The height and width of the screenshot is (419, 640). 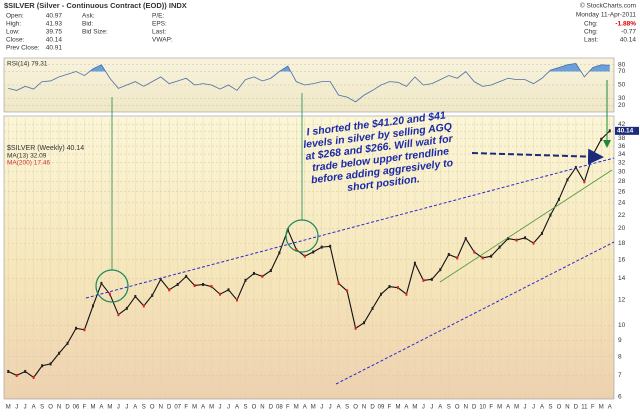 What do you see at coordinates (591, 40) in the screenshot?
I see `quote-label: Last:` at bounding box center [591, 40].